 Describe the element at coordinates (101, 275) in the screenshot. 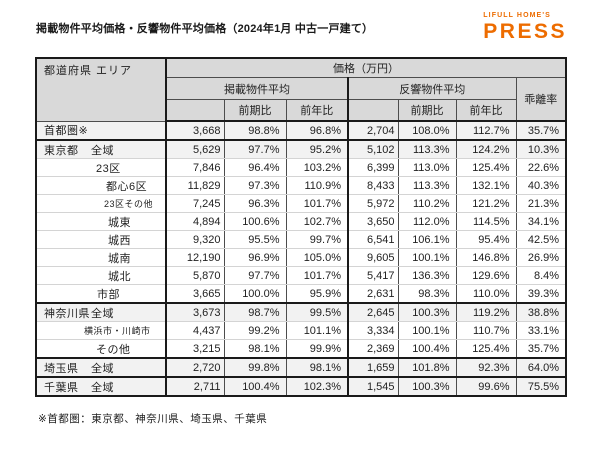

I see `area-cell: 城北` at that location.